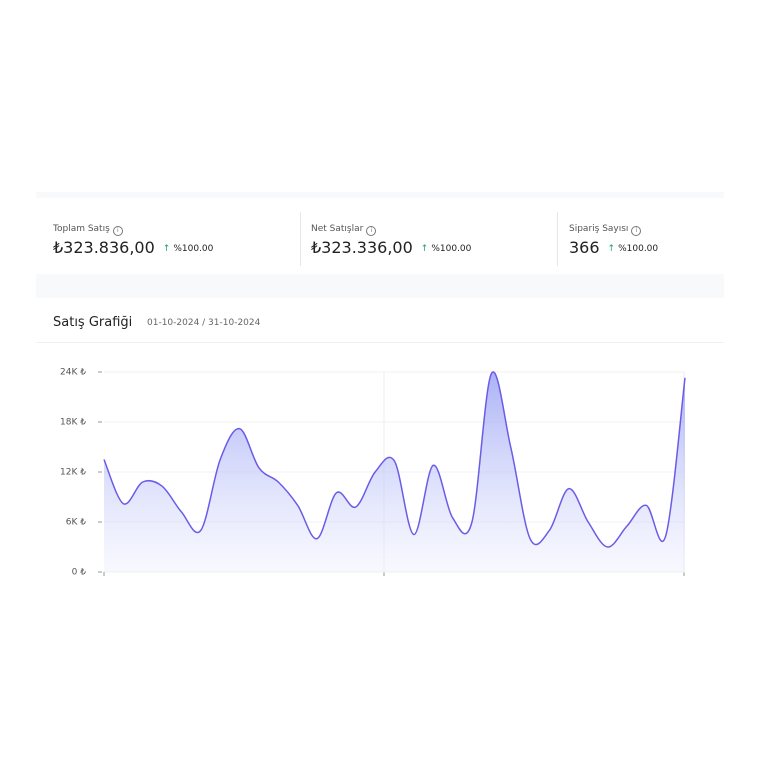 The height and width of the screenshot is (768, 768). I want to click on kpi-label-text: Toplam Satış, so click(81, 229).